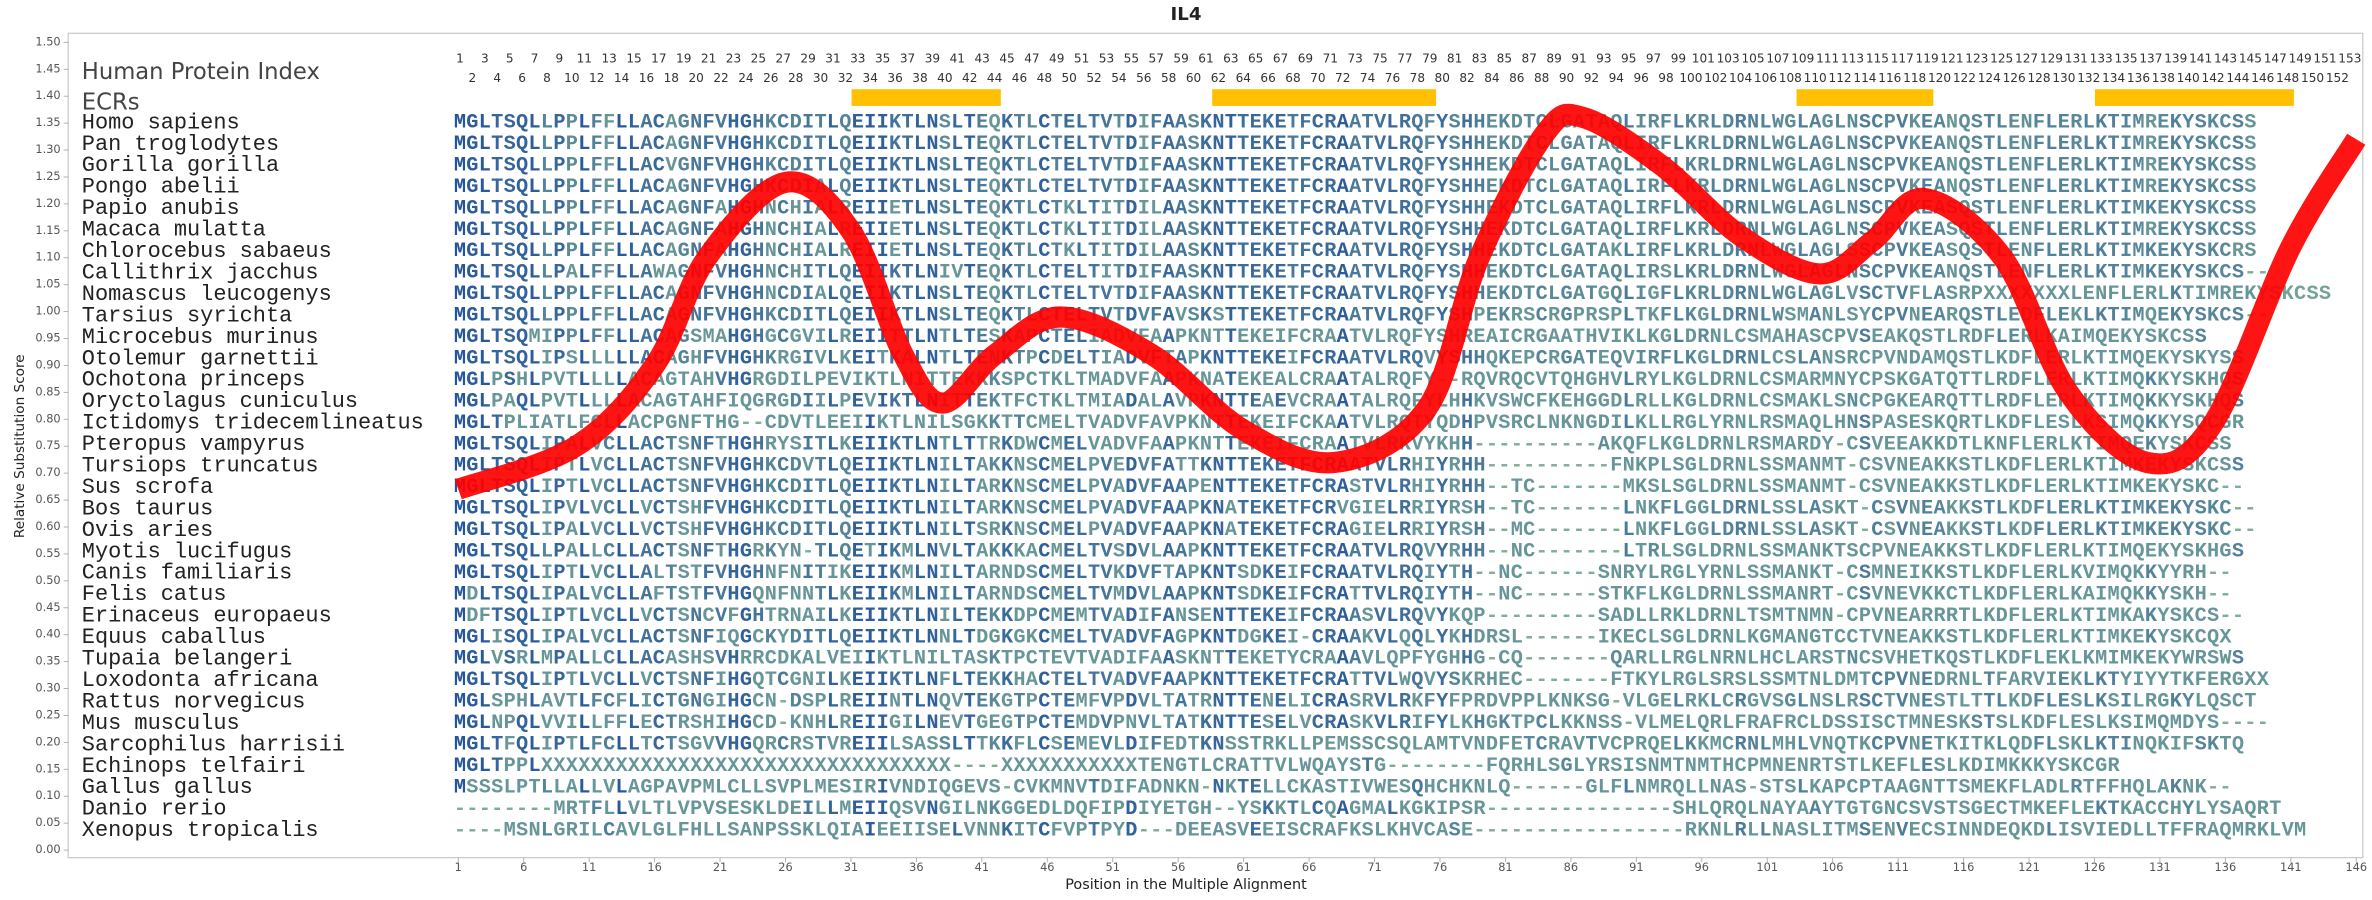 Image resolution: width=2372 pixels, height=900 pixels. What do you see at coordinates (148, 530) in the screenshot?
I see `species-name: Ovis aries` at bounding box center [148, 530].